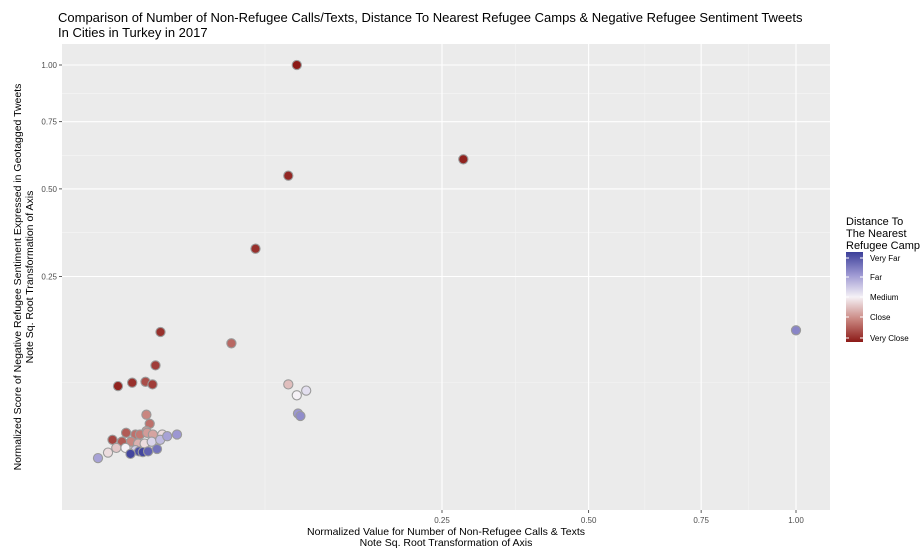 The width and height of the screenshot is (920, 548). Describe the element at coordinates (133, 32) in the screenshot. I see `title-line: In Cities in Turkey in 2017` at that location.